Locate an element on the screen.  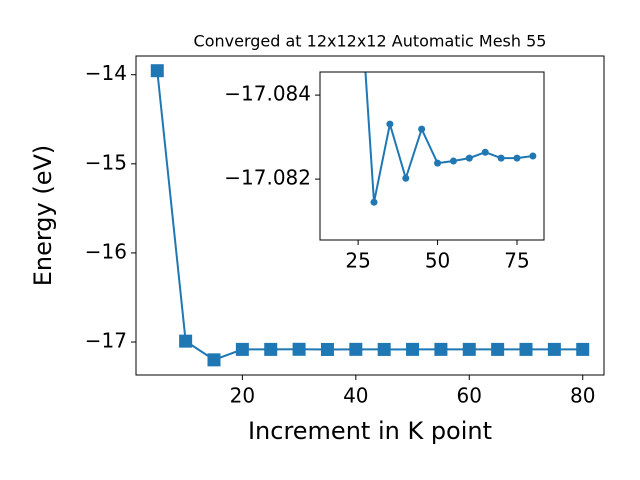
y-axis-label: Energy (eV) is located at coordinates (43, 216).